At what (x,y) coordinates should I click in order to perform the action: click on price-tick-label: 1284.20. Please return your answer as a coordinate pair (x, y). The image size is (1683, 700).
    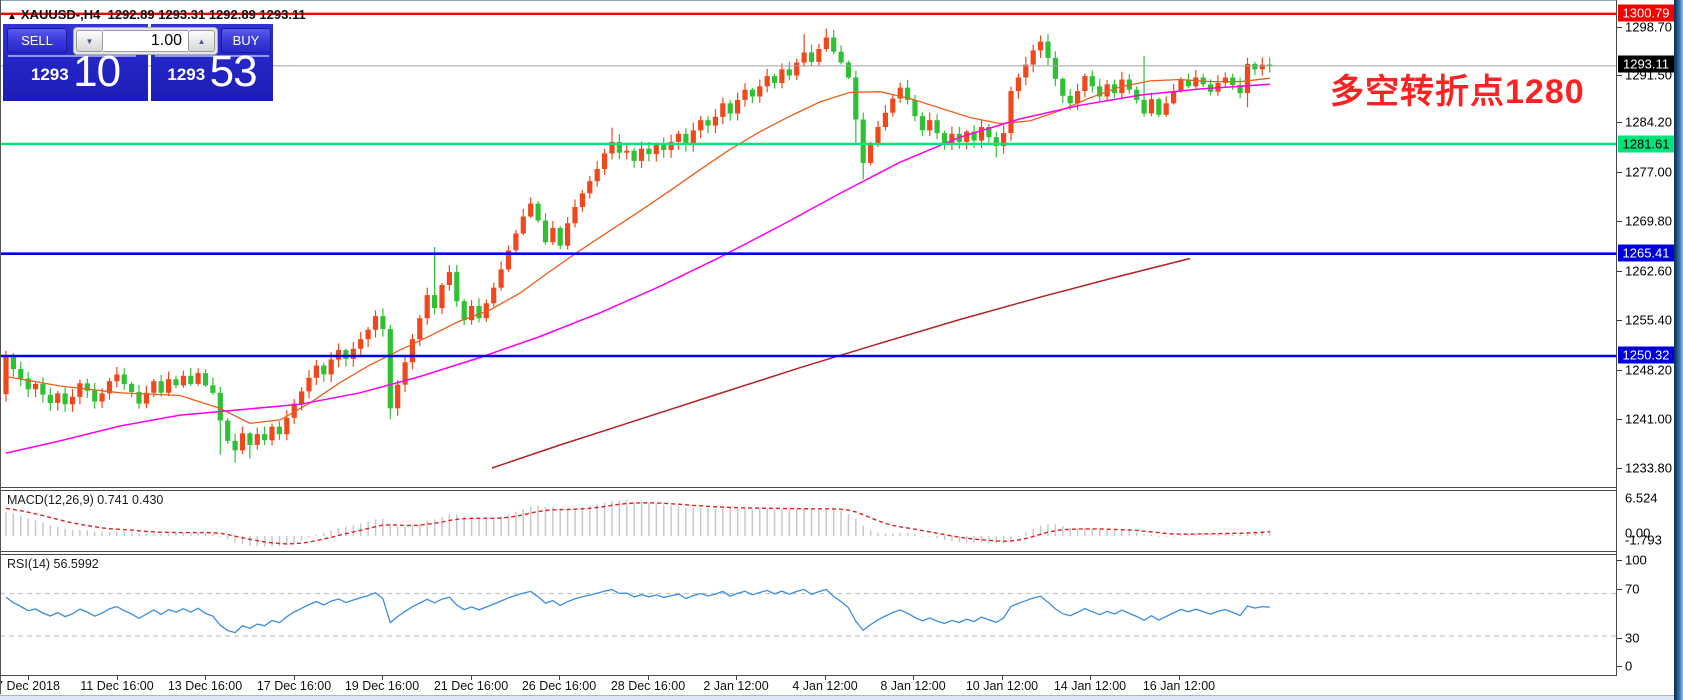
    Looking at the image, I should click on (1648, 122).